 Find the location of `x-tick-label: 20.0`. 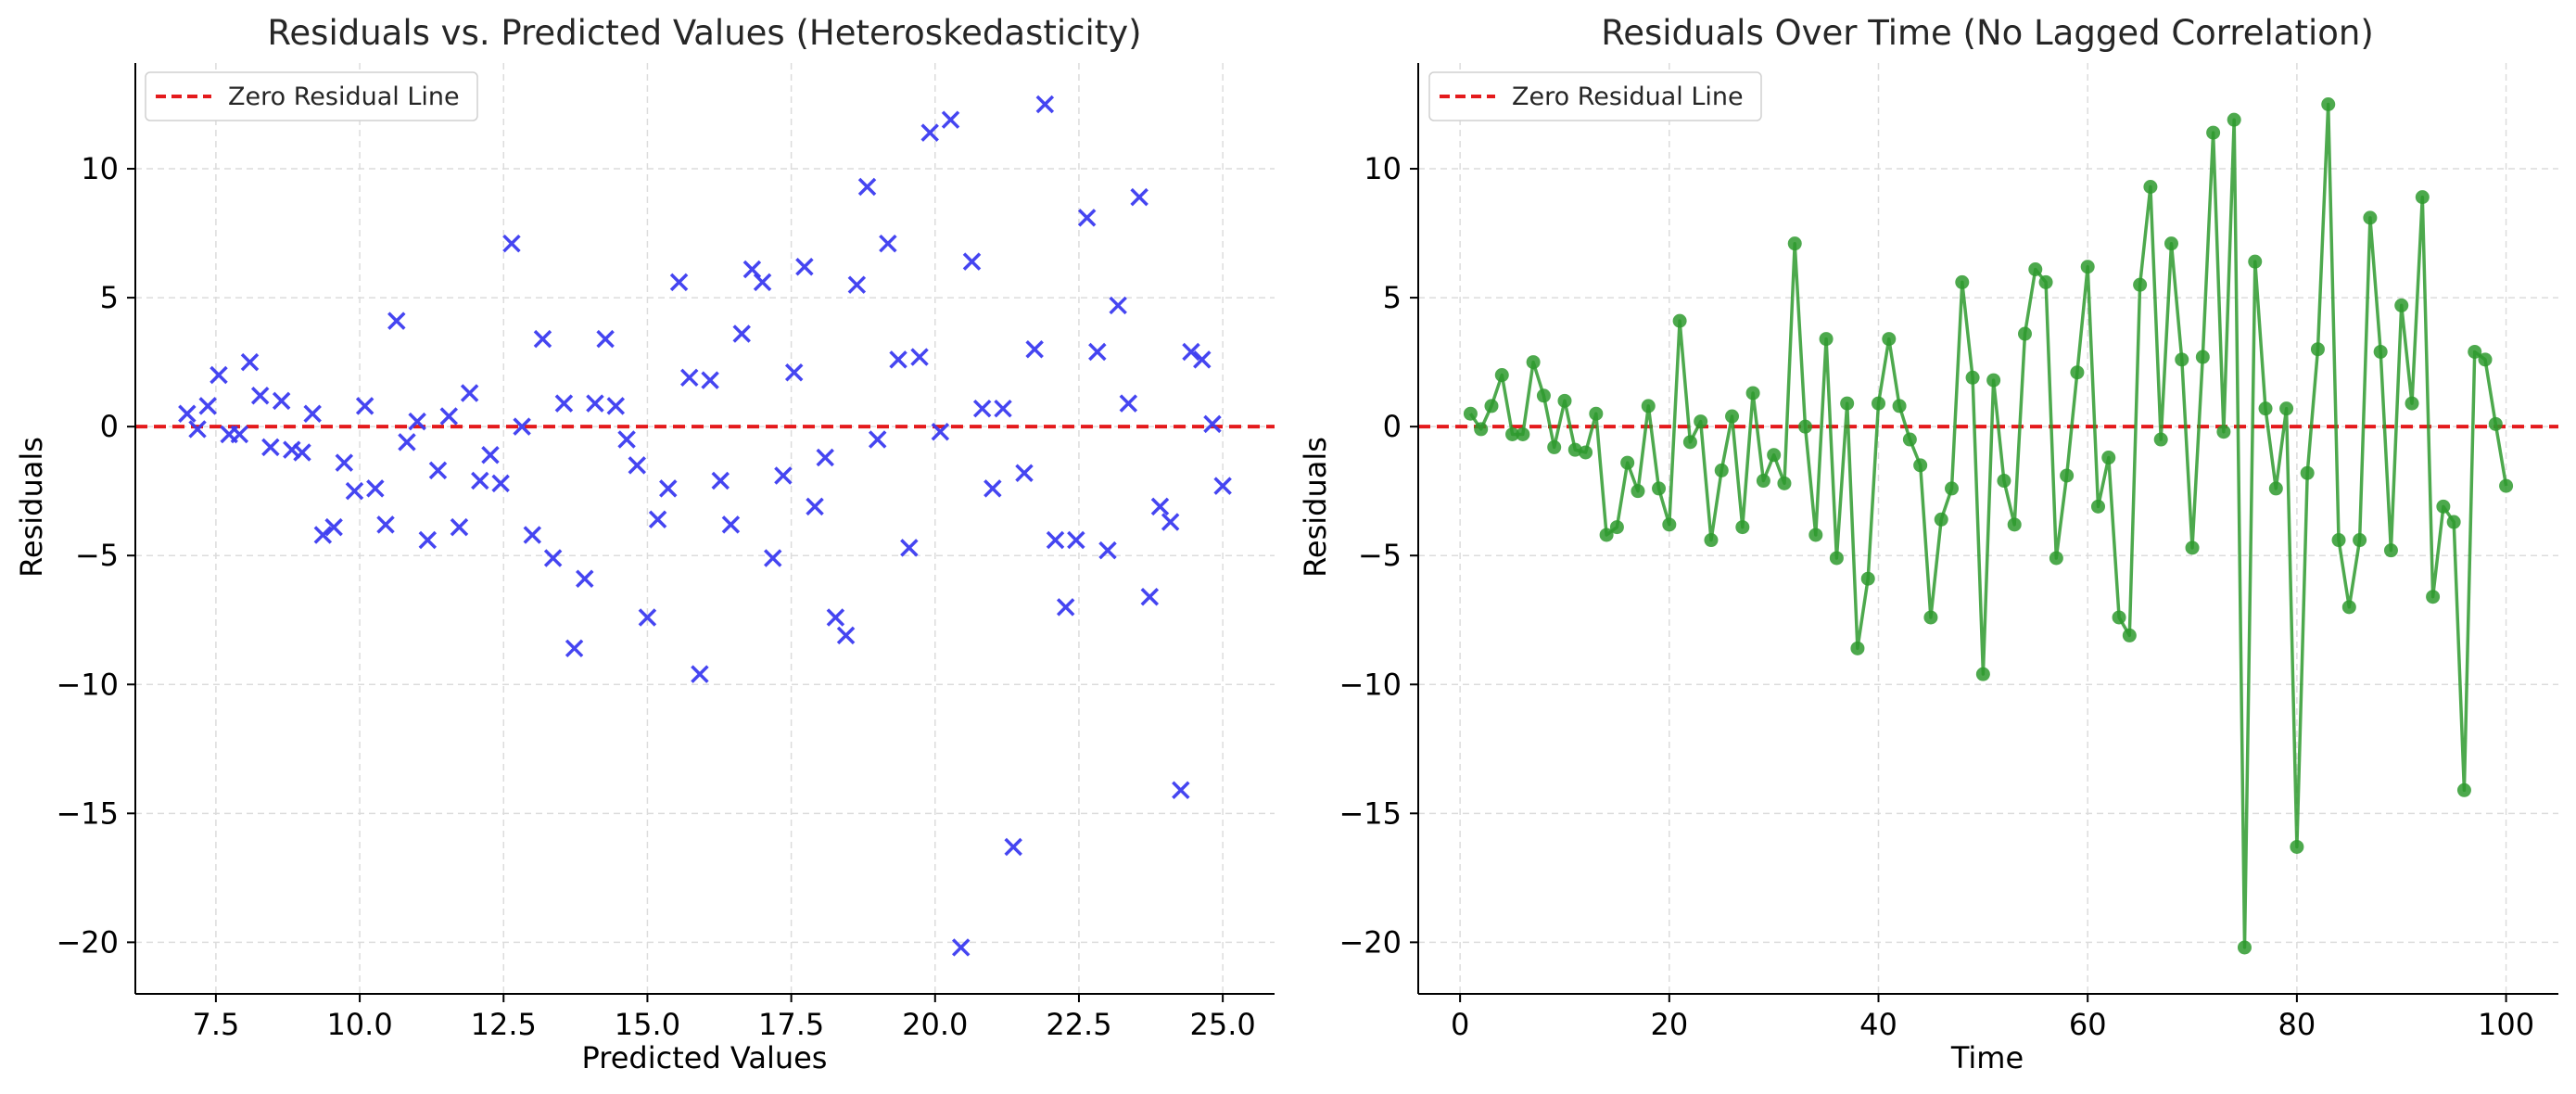

x-tick-label: 20.0 is located at coordinates (935, 1024).